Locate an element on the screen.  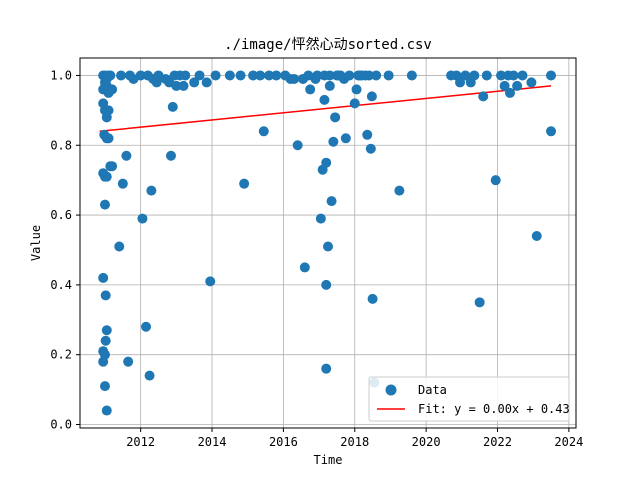
legend-box is located at coordinates (469, 399).